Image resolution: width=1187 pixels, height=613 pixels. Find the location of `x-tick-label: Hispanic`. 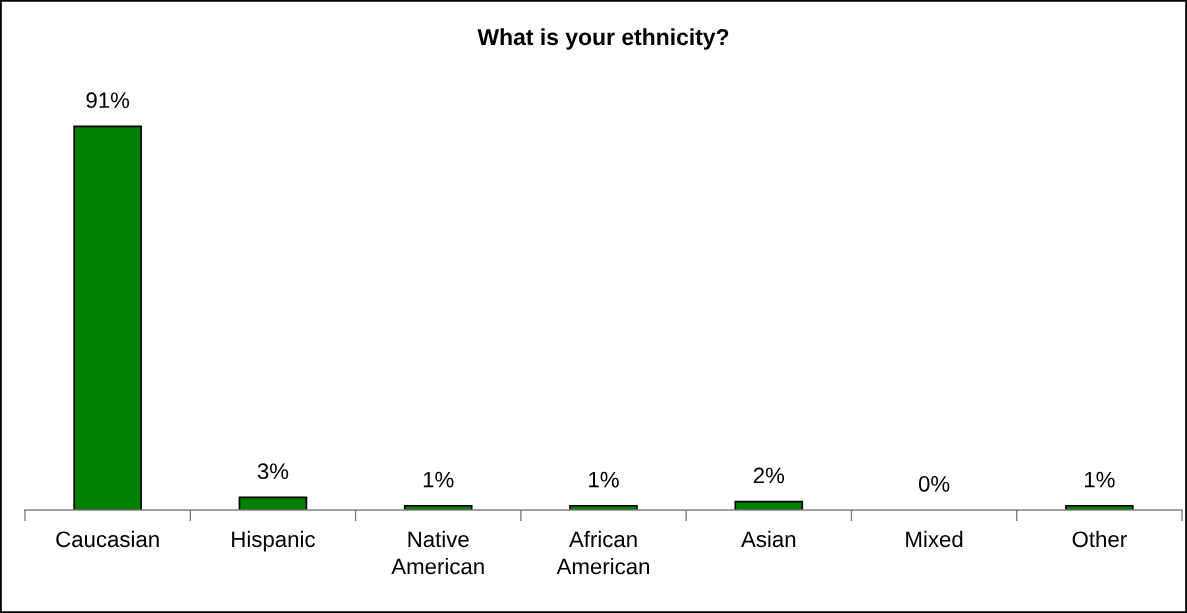

x-tick-label: Hispanic is located at coordinates (273, 541).